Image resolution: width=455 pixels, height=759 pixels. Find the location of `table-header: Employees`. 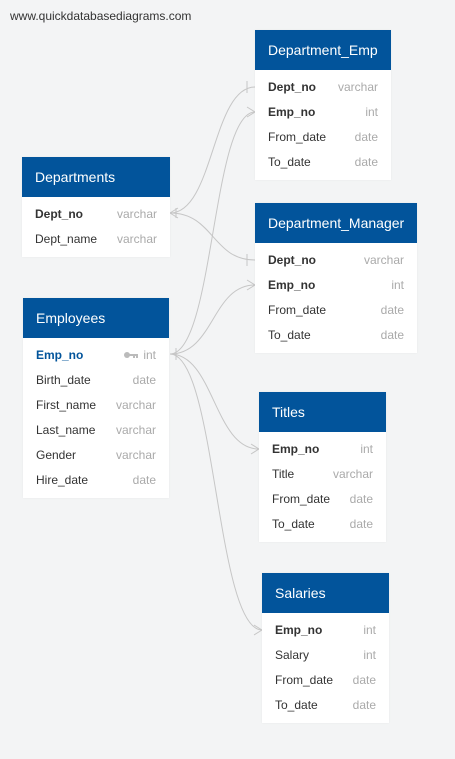

table-header: Employees is located at coordinates (96, 318).